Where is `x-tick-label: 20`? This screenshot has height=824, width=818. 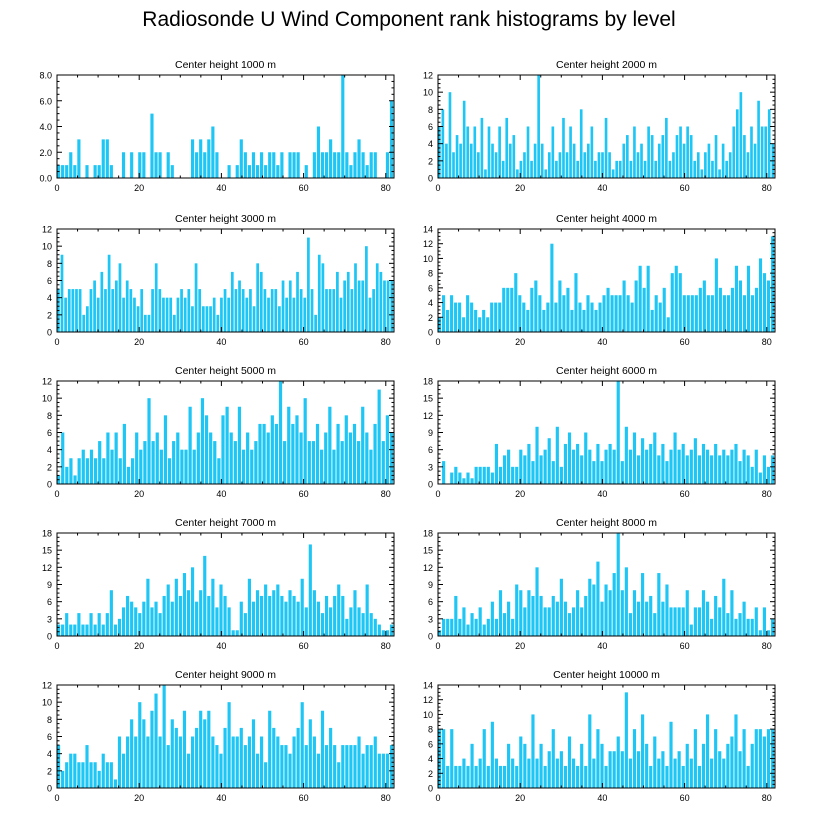
x-tick-label: 20 is located at coordinates (520, 188).